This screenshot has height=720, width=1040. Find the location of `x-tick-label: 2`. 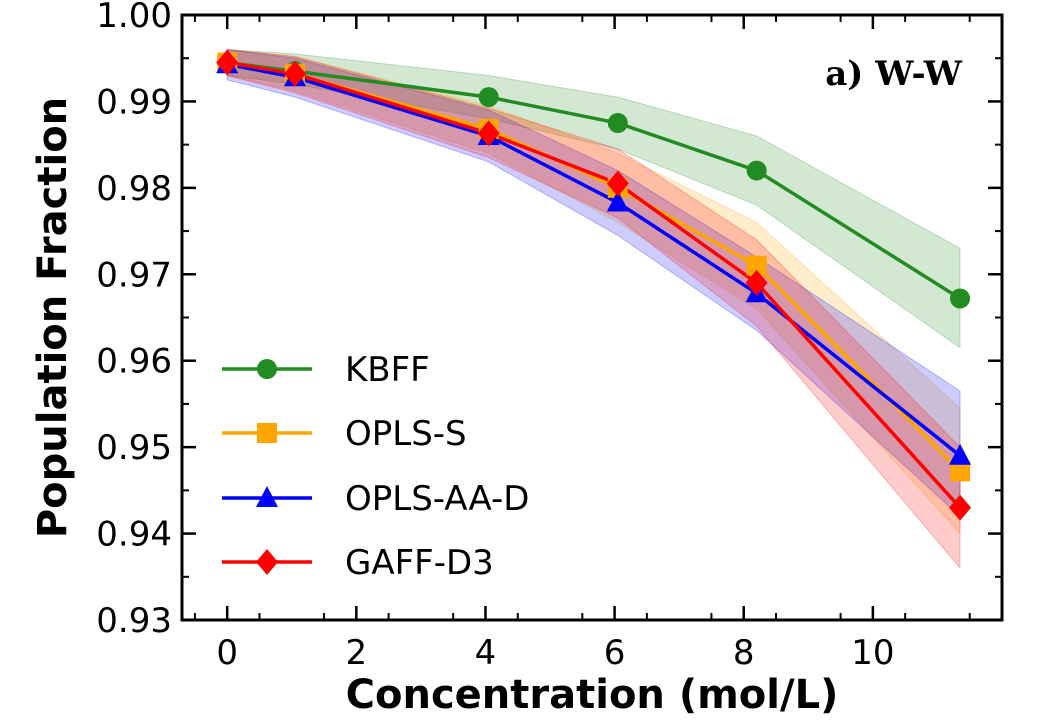

x-tick-label: 2 is located at coordinates (357, 653).